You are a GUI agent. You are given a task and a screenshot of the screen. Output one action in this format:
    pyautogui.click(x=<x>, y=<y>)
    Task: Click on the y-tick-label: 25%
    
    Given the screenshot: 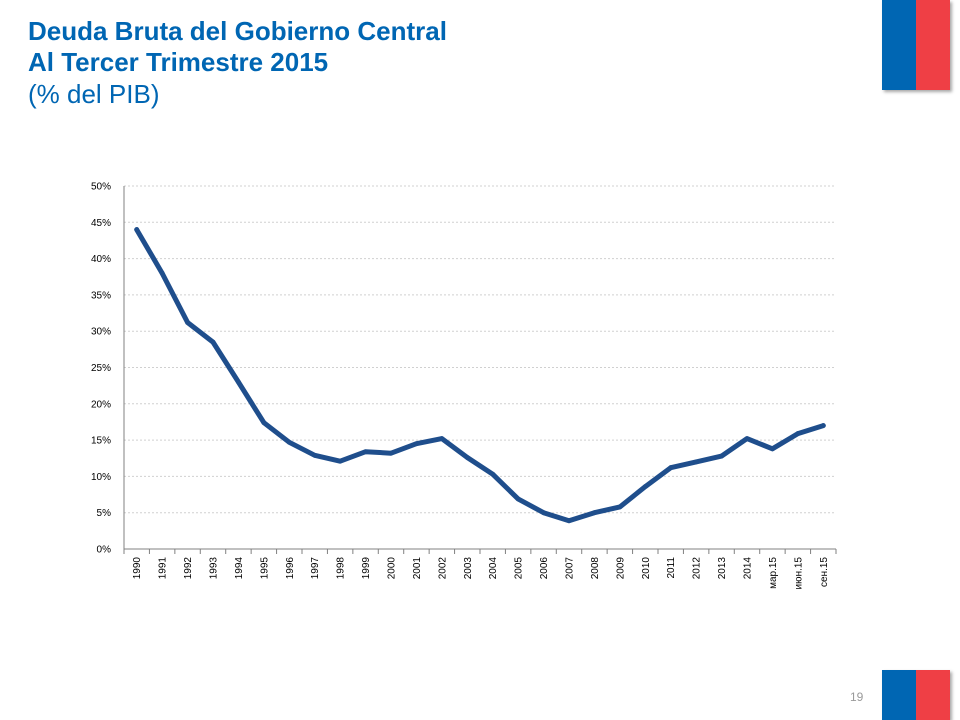 What is the action you would take?
    pyautogui.click(x=101, y=368)
    